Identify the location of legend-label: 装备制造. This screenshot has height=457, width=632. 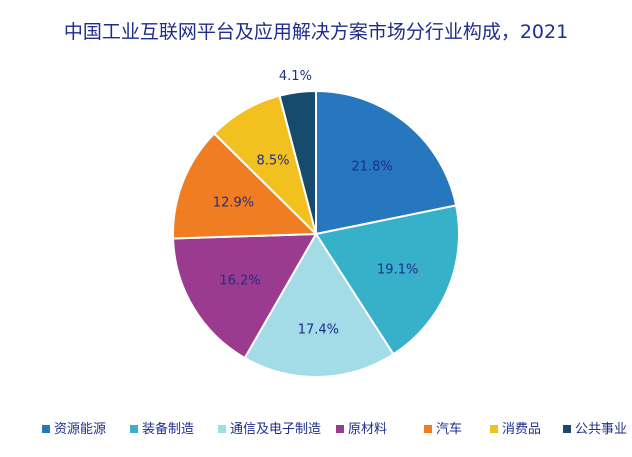
(168, 429).